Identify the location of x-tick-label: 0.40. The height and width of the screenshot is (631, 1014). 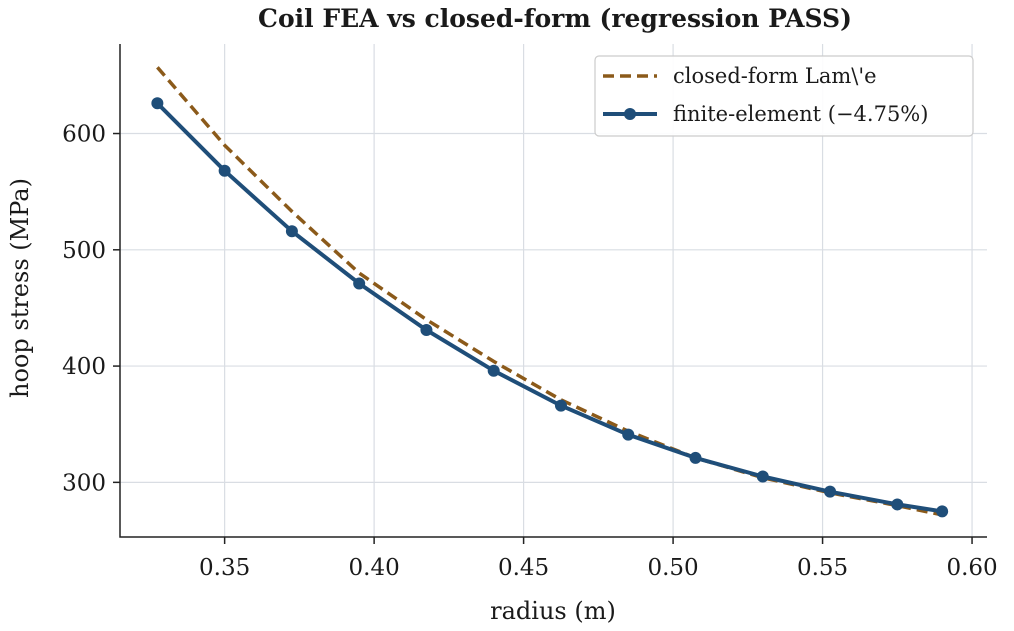
(374, 568).